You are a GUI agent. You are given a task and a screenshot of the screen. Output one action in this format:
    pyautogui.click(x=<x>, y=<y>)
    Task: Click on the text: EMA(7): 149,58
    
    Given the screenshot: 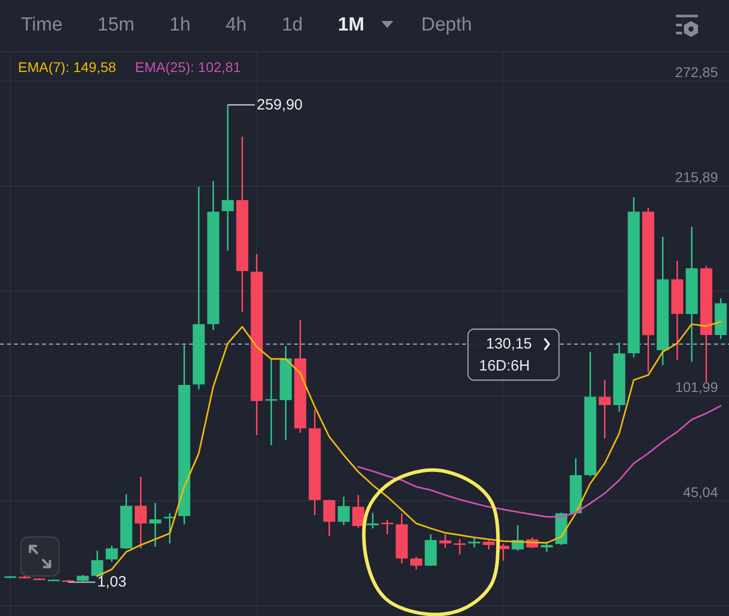 What is the action you would take?
    pyautogui.click(x=67, y=67)
    